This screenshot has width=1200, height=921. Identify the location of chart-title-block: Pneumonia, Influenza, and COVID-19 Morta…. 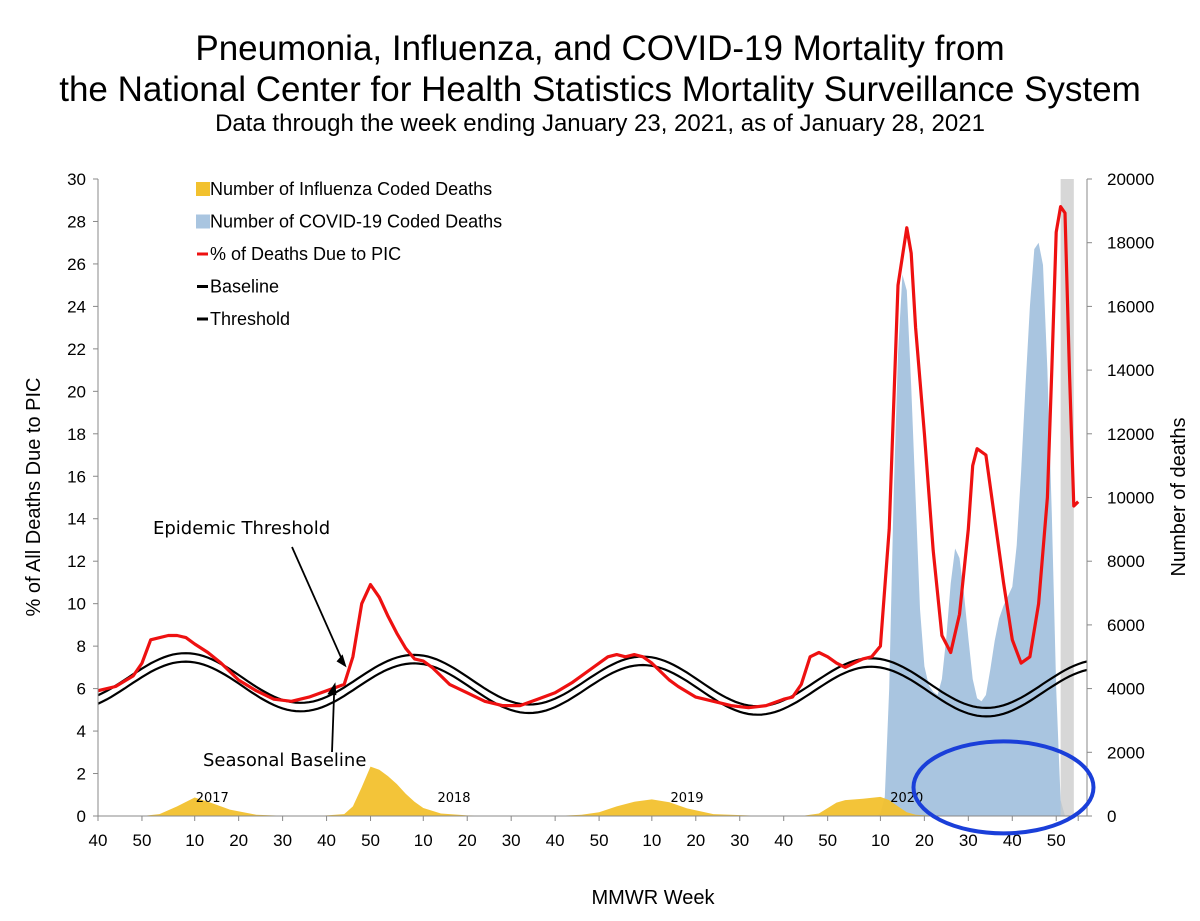
(600, 83).